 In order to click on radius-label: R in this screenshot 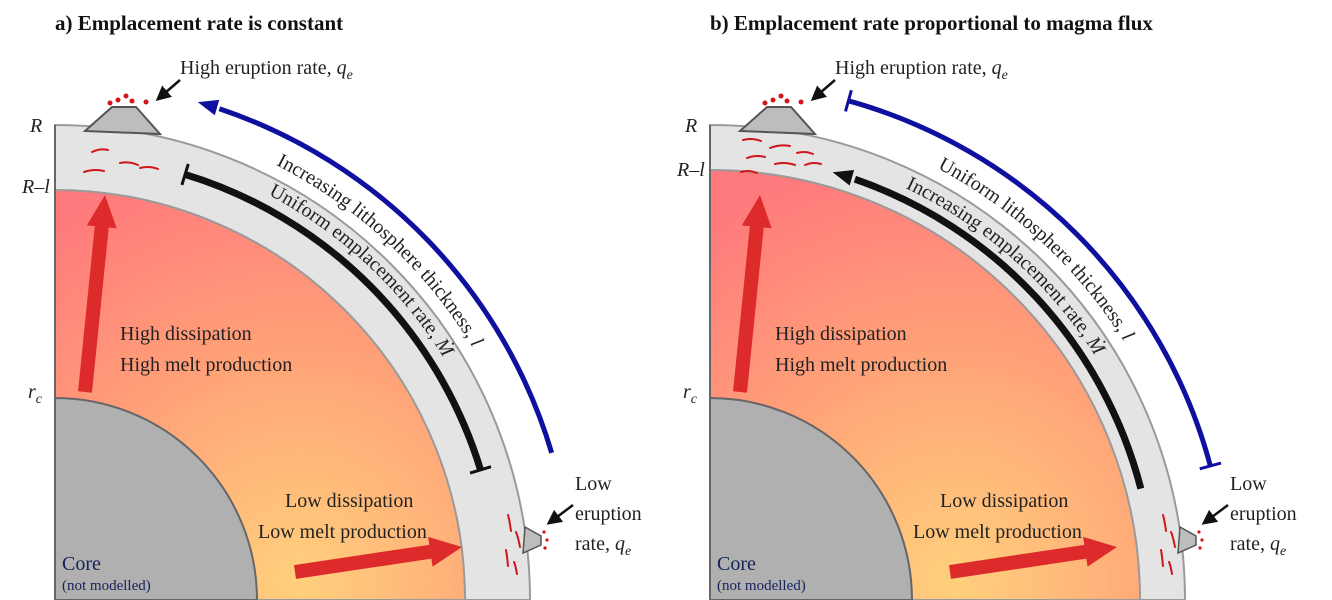, I will do `click(690, 126)`.